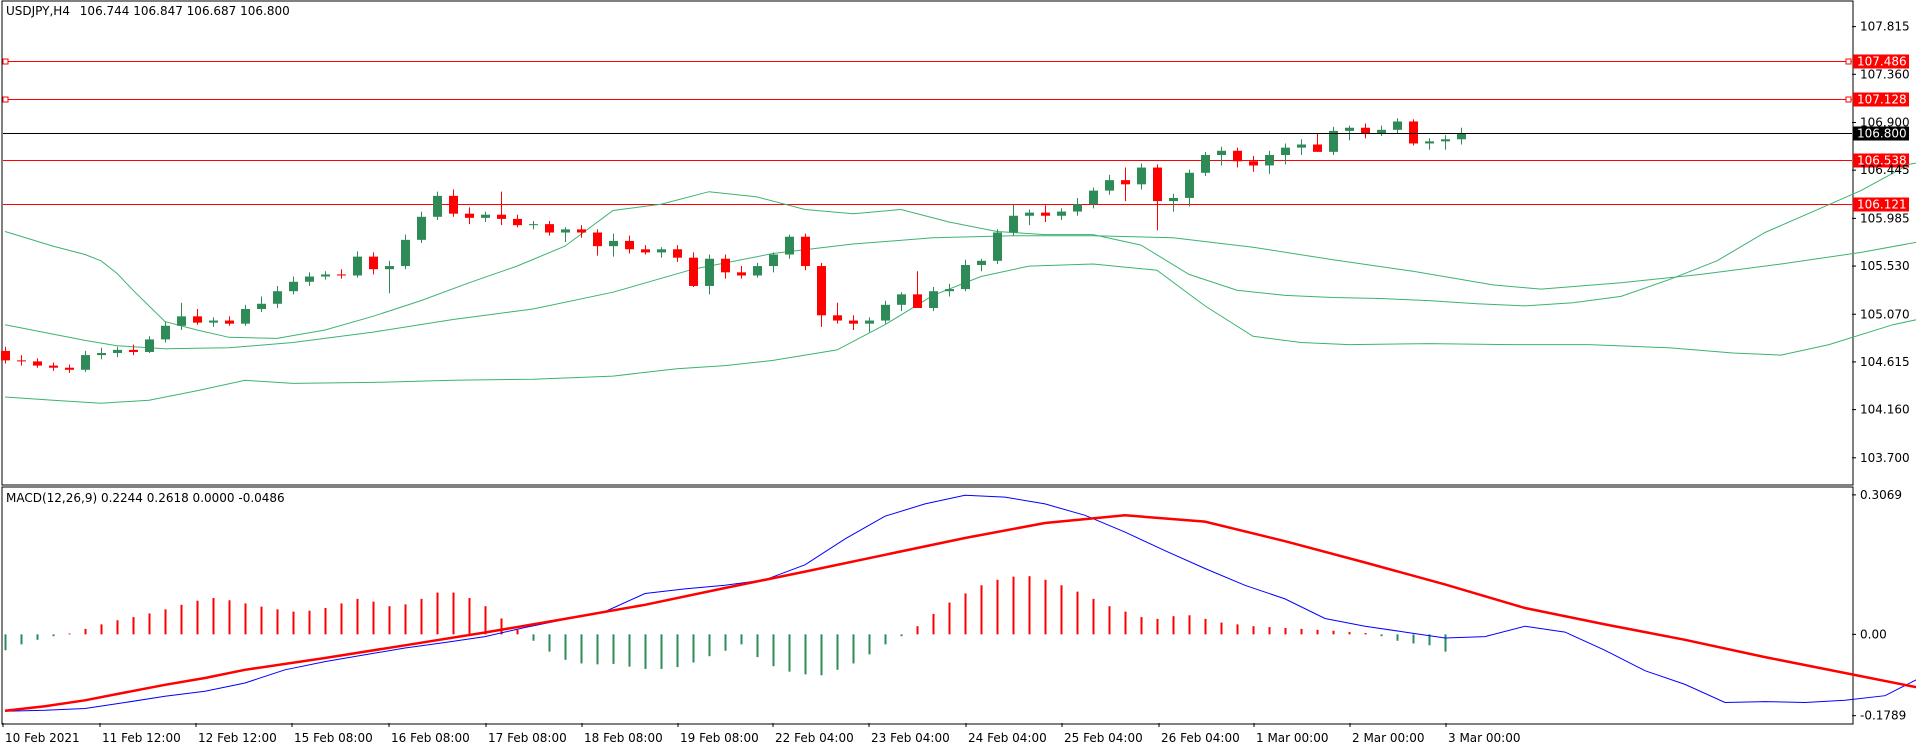  Describe the element at coordinates (1292, 738) in the screenshot. I see `x-tick-label-13: 1 Mar 00:00` at that location.